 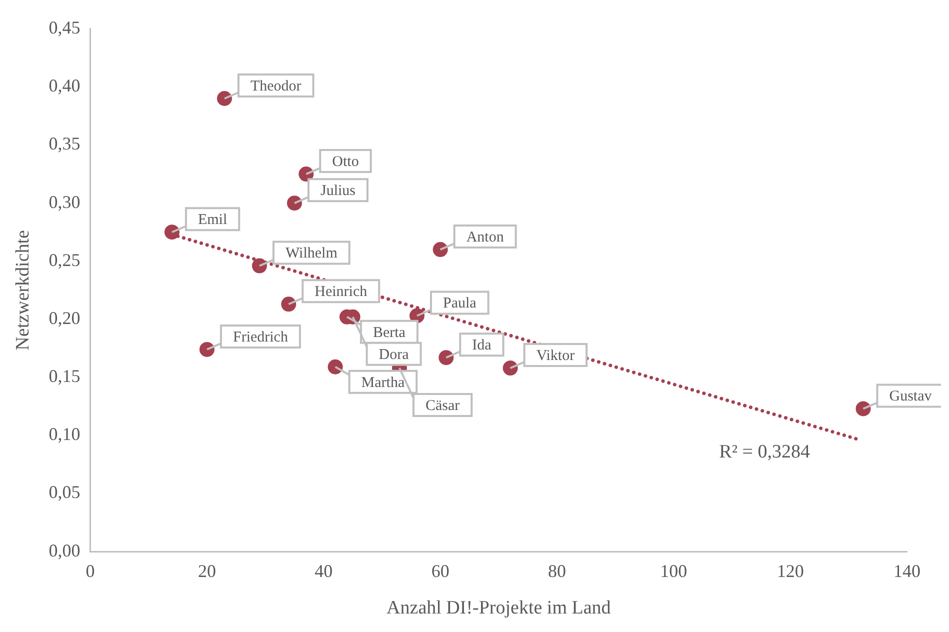 I want to click on x-tick-label: 120, so click(x=790, y=571).